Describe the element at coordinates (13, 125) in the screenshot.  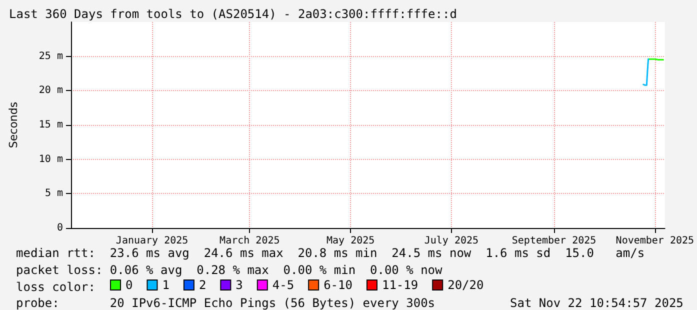
I see `y-axis-title: Seconds` at that location.